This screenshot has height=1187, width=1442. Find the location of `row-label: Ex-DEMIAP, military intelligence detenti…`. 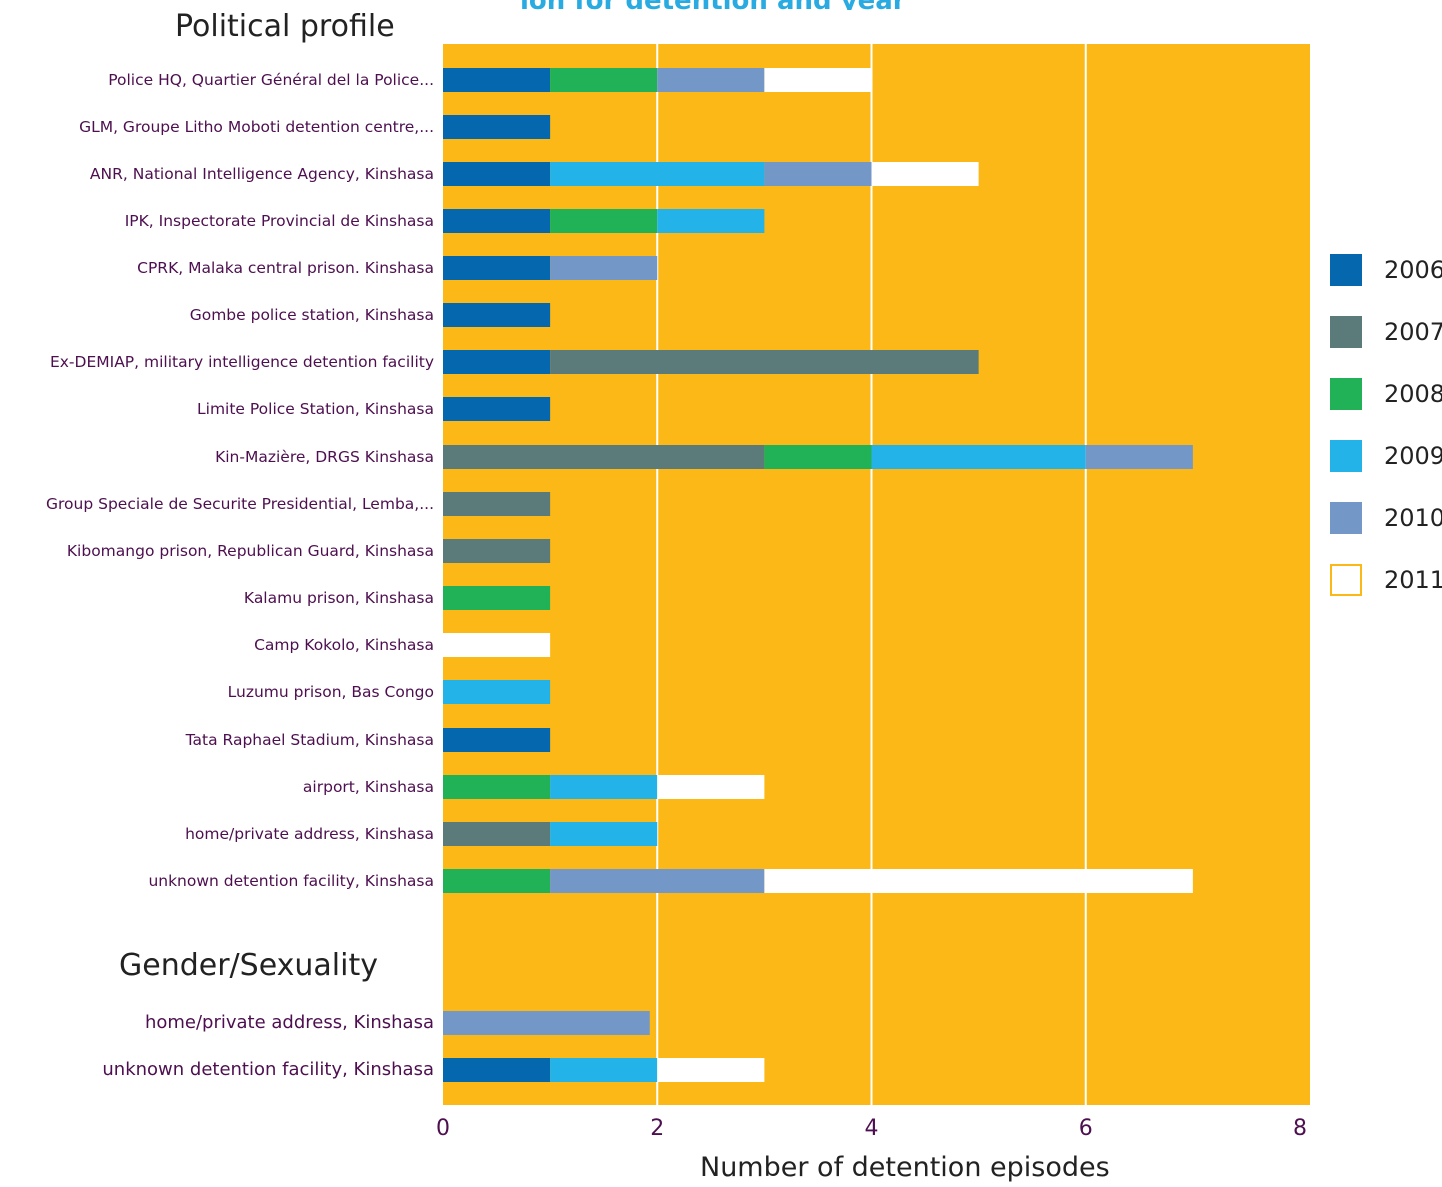

row-label: Ex-DEMIAP, military intelligence detenti… is located at coordinates (241, 362).